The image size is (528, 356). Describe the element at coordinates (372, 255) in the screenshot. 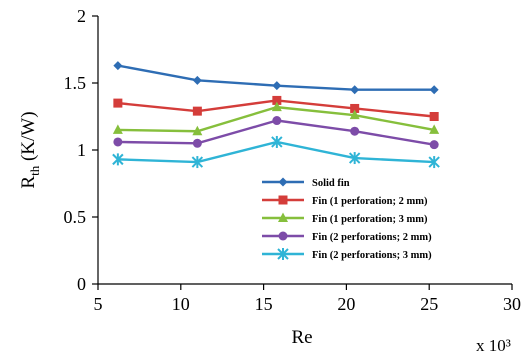

I see `legend-label: Fin (2 perforations; 3 mm)` at that location.